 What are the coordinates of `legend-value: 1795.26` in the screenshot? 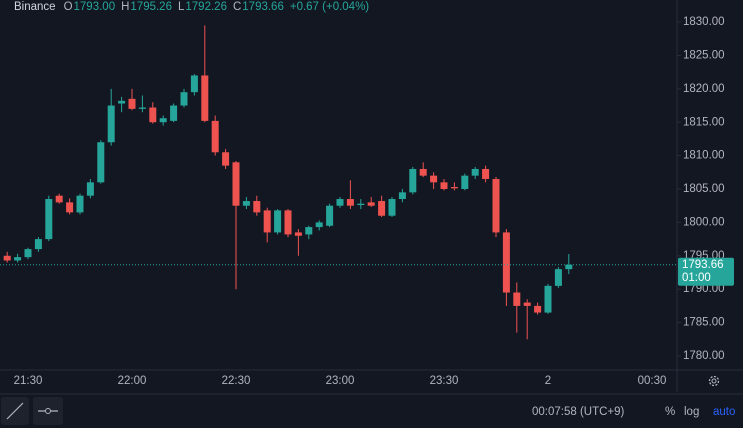 It's located at (151, 7).